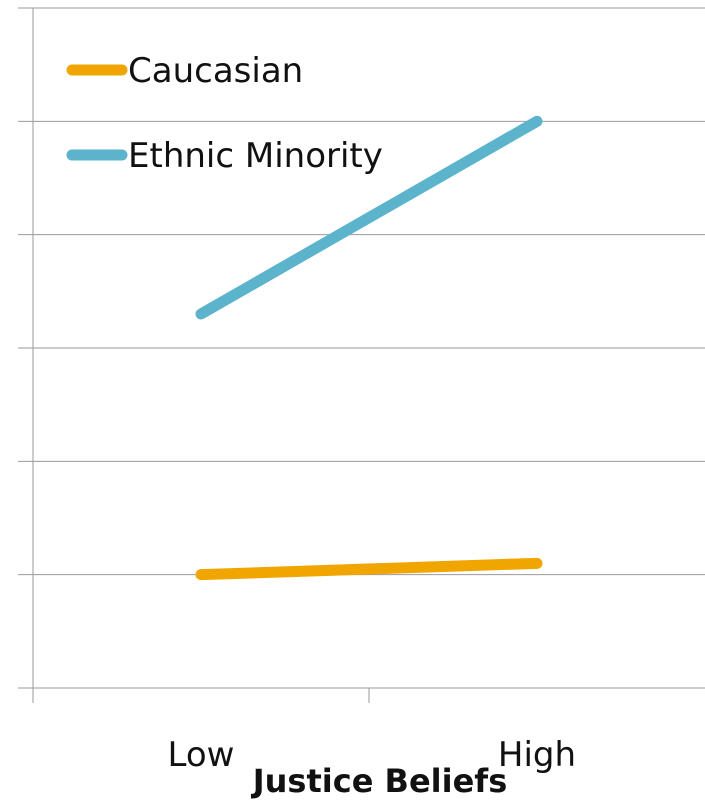 This screenshot has width=705, height=804. What do you see at coordinates (537, 755) in the screenshot?
I see `x-tick-label: High` at bounding box center [537, 755].